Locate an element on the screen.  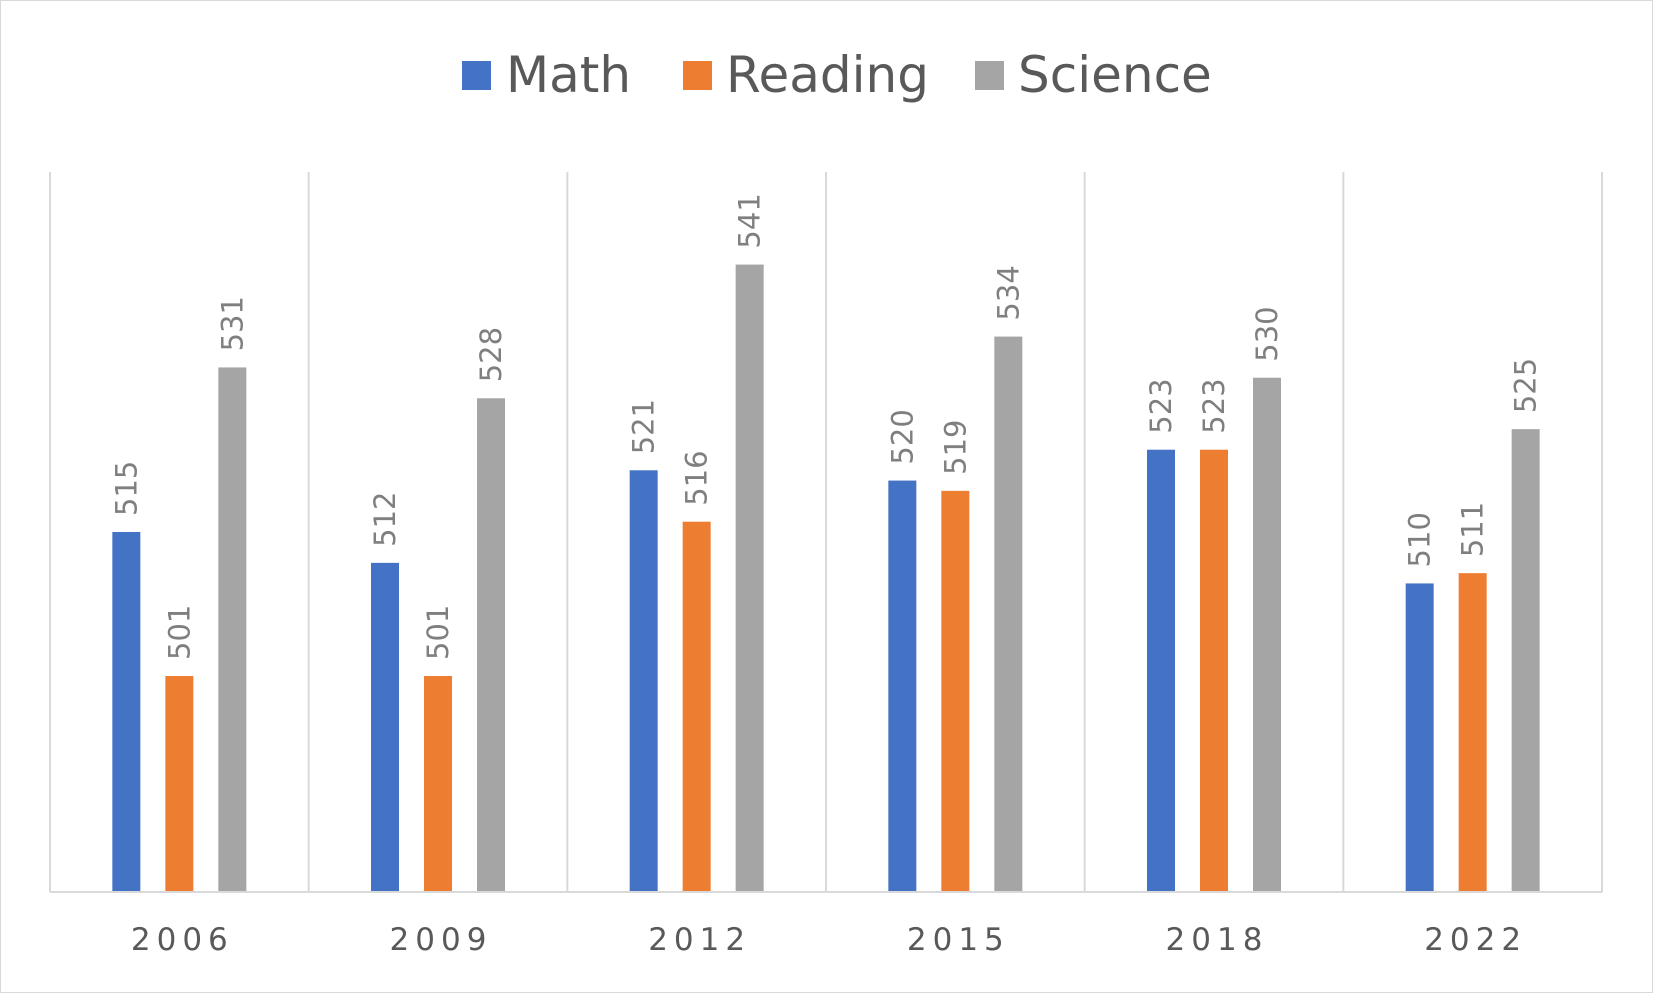
bar-science-2012 is located at coordinates (749, 578).